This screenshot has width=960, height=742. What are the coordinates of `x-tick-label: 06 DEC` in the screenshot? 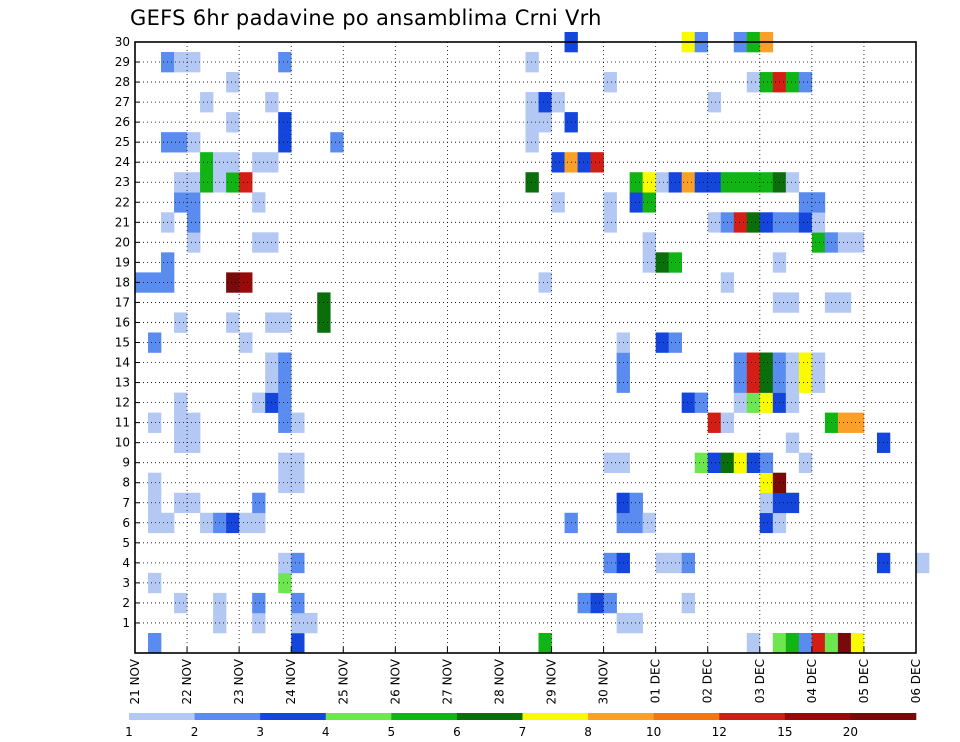 It's located at (916, 681).